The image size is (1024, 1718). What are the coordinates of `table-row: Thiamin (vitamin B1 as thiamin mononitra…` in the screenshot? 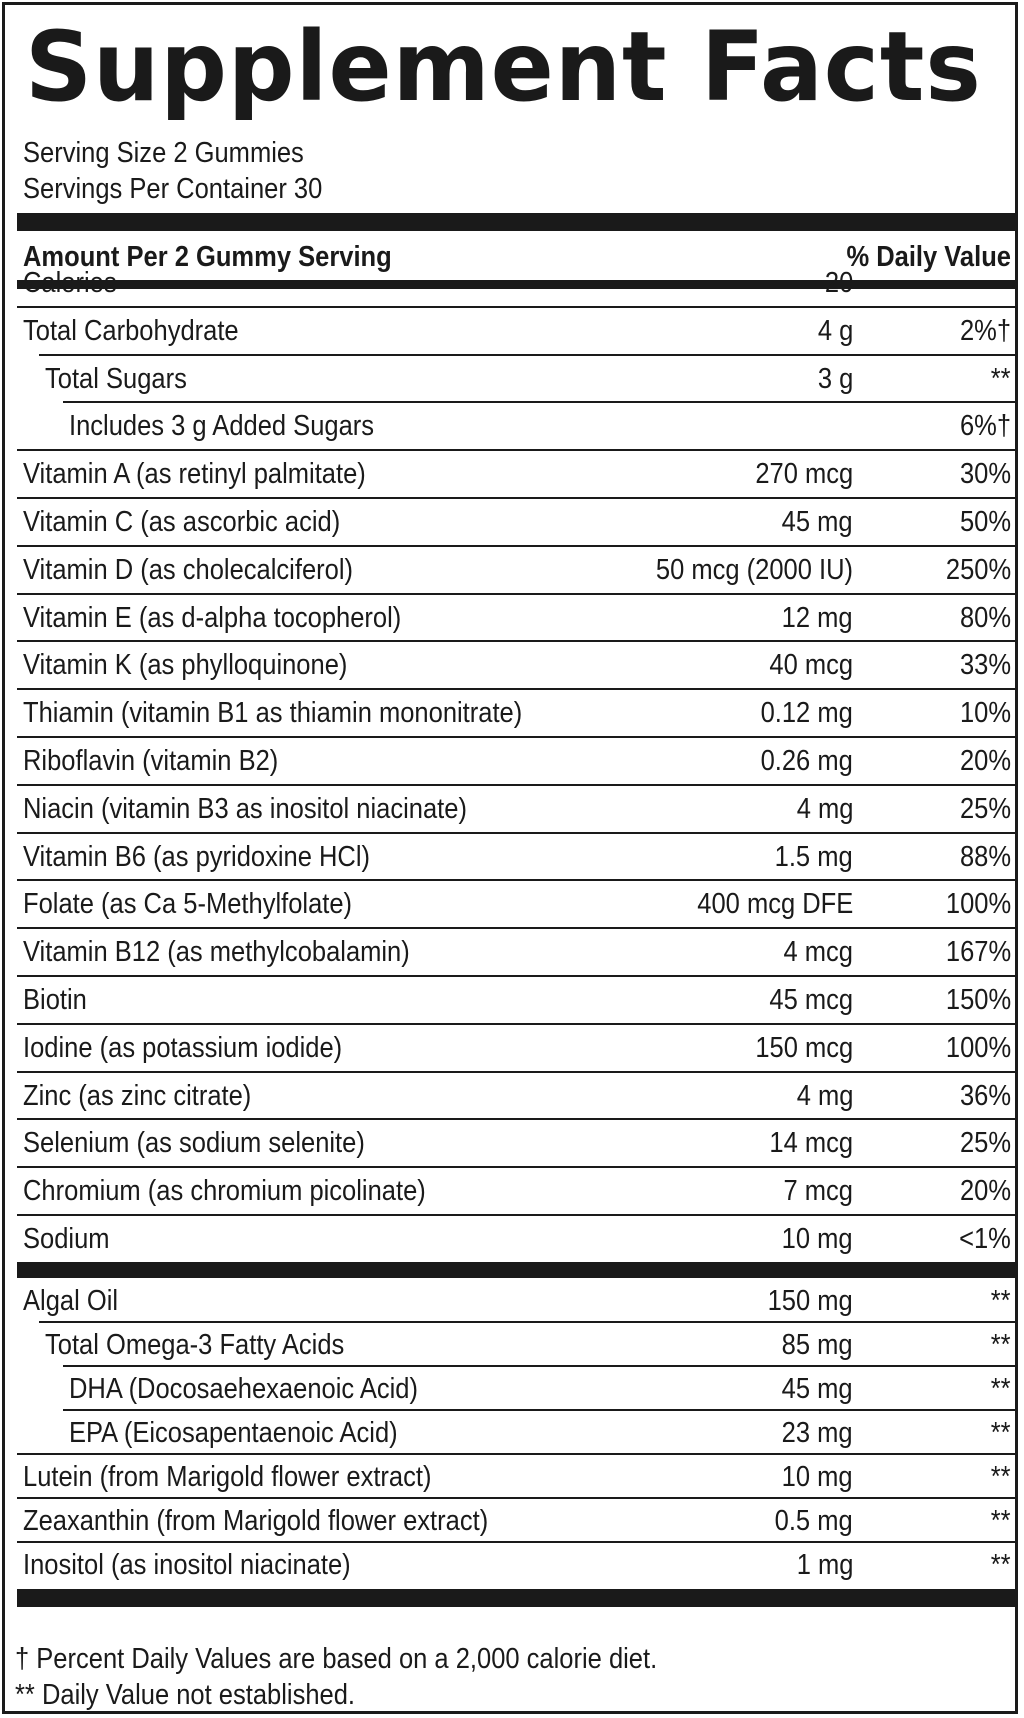 It's located at (516, 714).